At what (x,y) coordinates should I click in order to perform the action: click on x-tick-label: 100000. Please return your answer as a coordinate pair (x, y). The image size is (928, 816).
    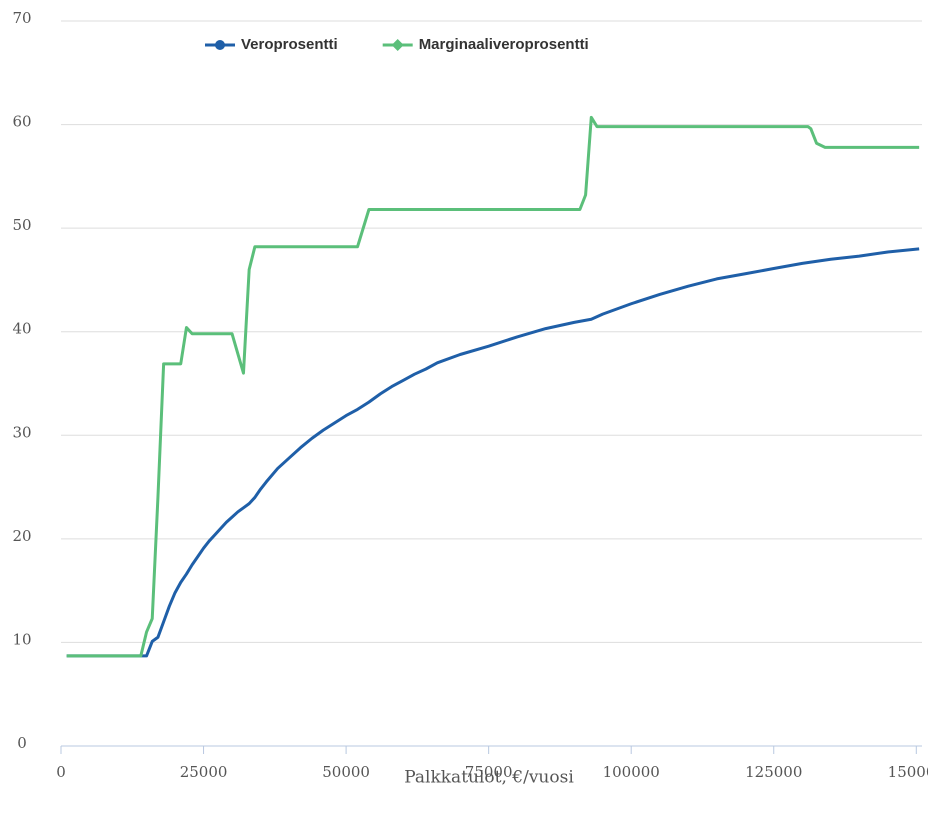
    Looking at the image, I should click on (631, 772).